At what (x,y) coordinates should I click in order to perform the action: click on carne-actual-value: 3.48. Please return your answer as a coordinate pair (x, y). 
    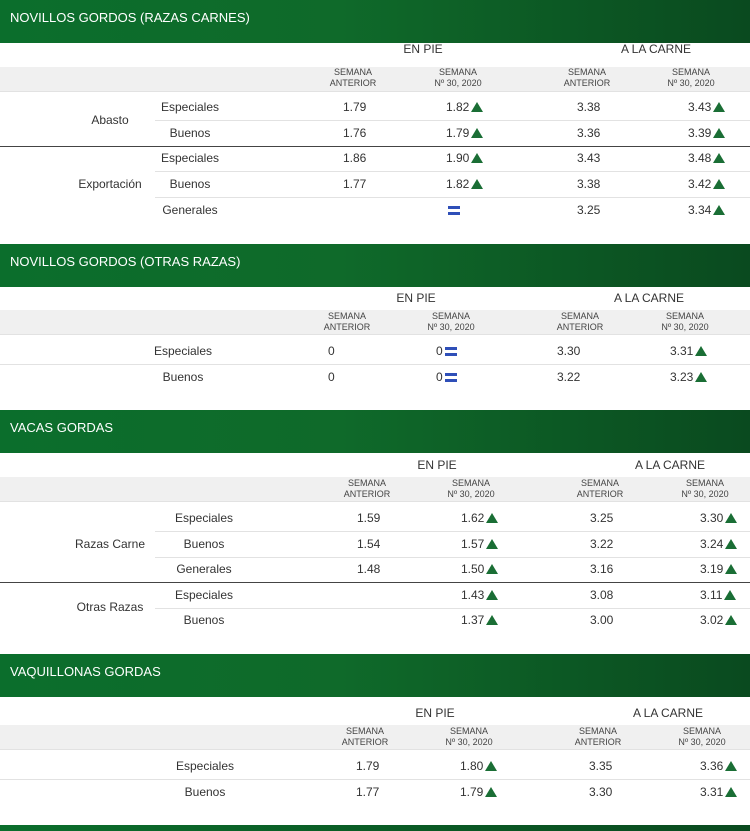
    Looking at the image, I should click on (707, 158).